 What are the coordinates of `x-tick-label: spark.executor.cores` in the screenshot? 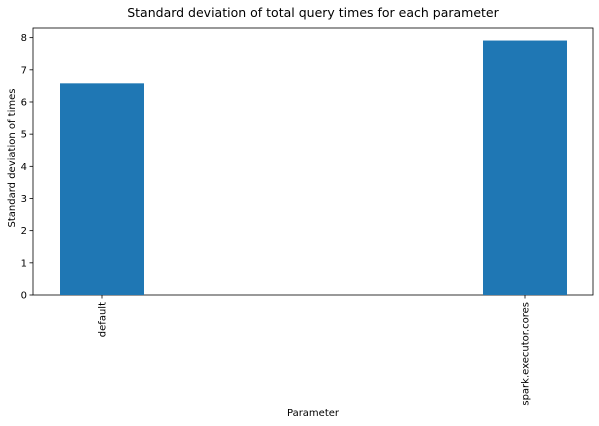 It's located at (526, 354).